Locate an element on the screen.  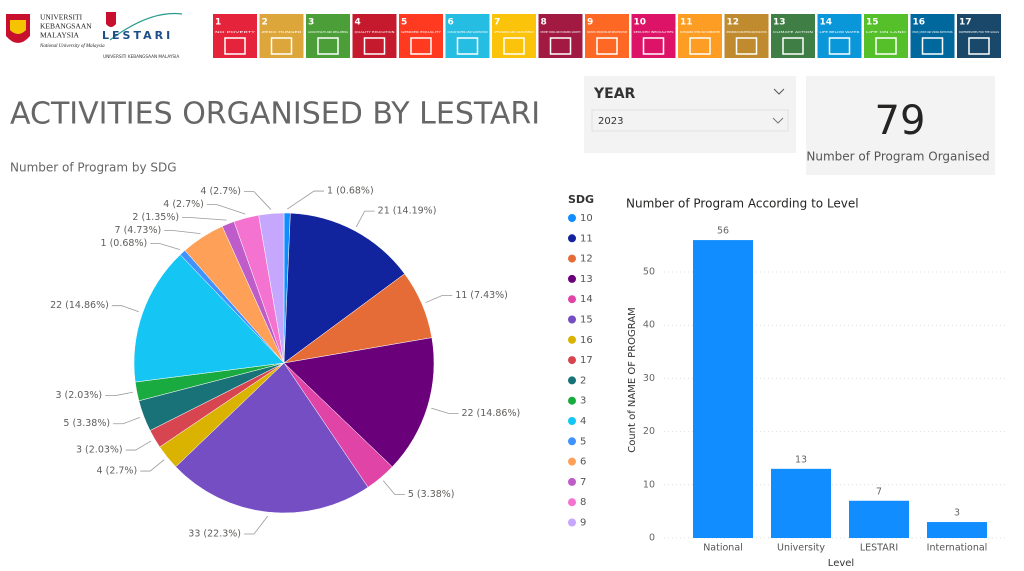
legend-title: SDG is located at coordinates (581, 199).